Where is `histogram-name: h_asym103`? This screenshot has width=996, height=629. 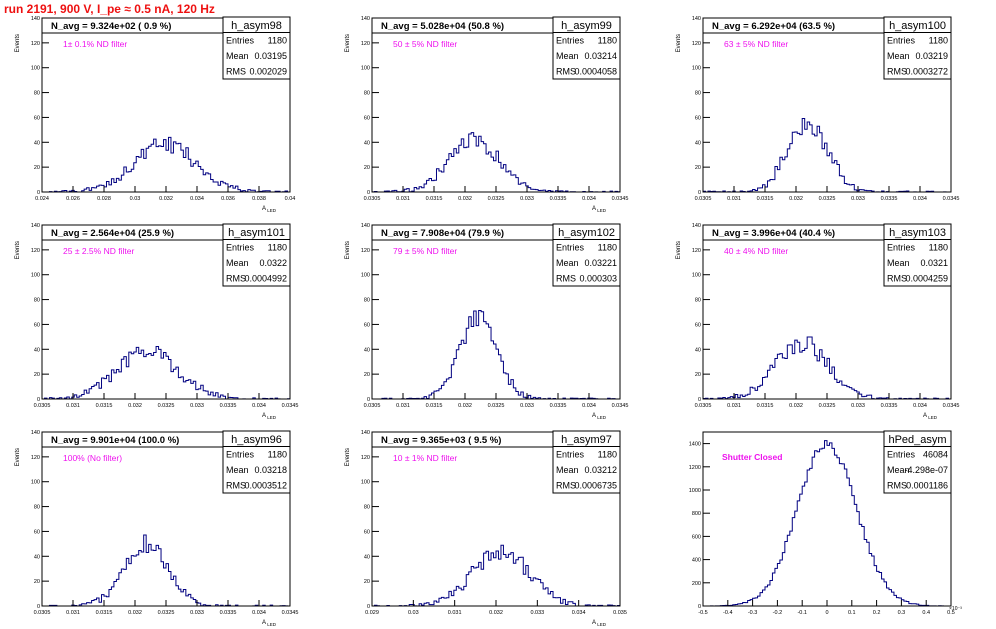 histogram-name: h_asym103 is located at coordinates (917, 233).